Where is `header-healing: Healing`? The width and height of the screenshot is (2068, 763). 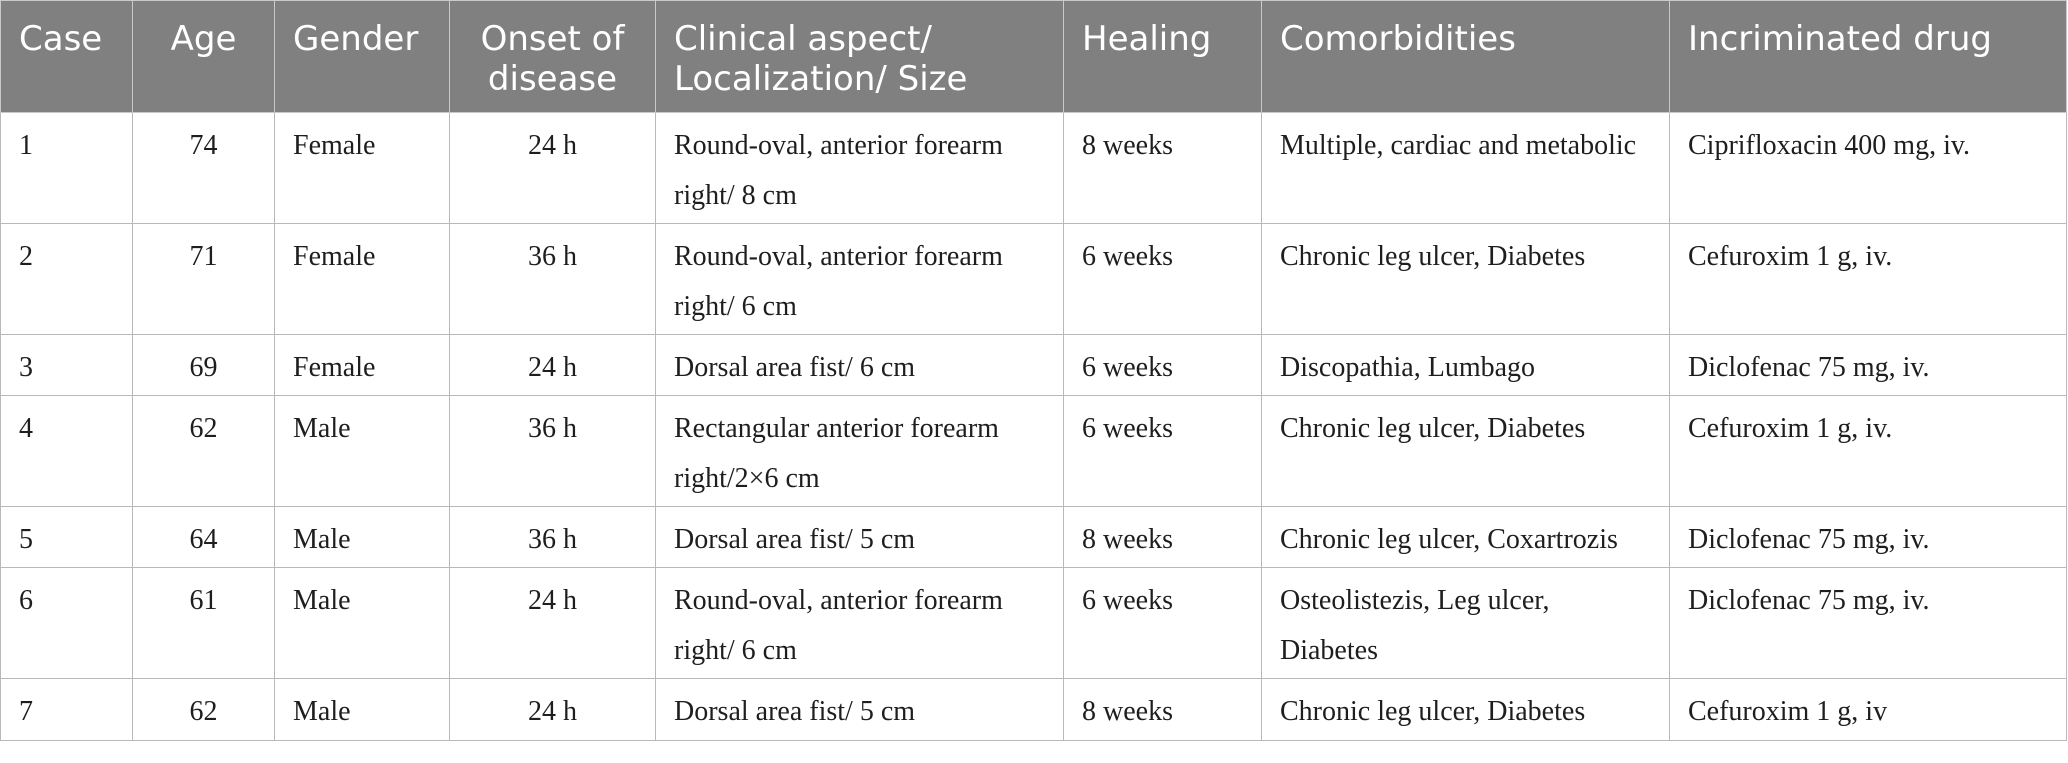
header-healing: Healing is located at coordinates (1162, 56).